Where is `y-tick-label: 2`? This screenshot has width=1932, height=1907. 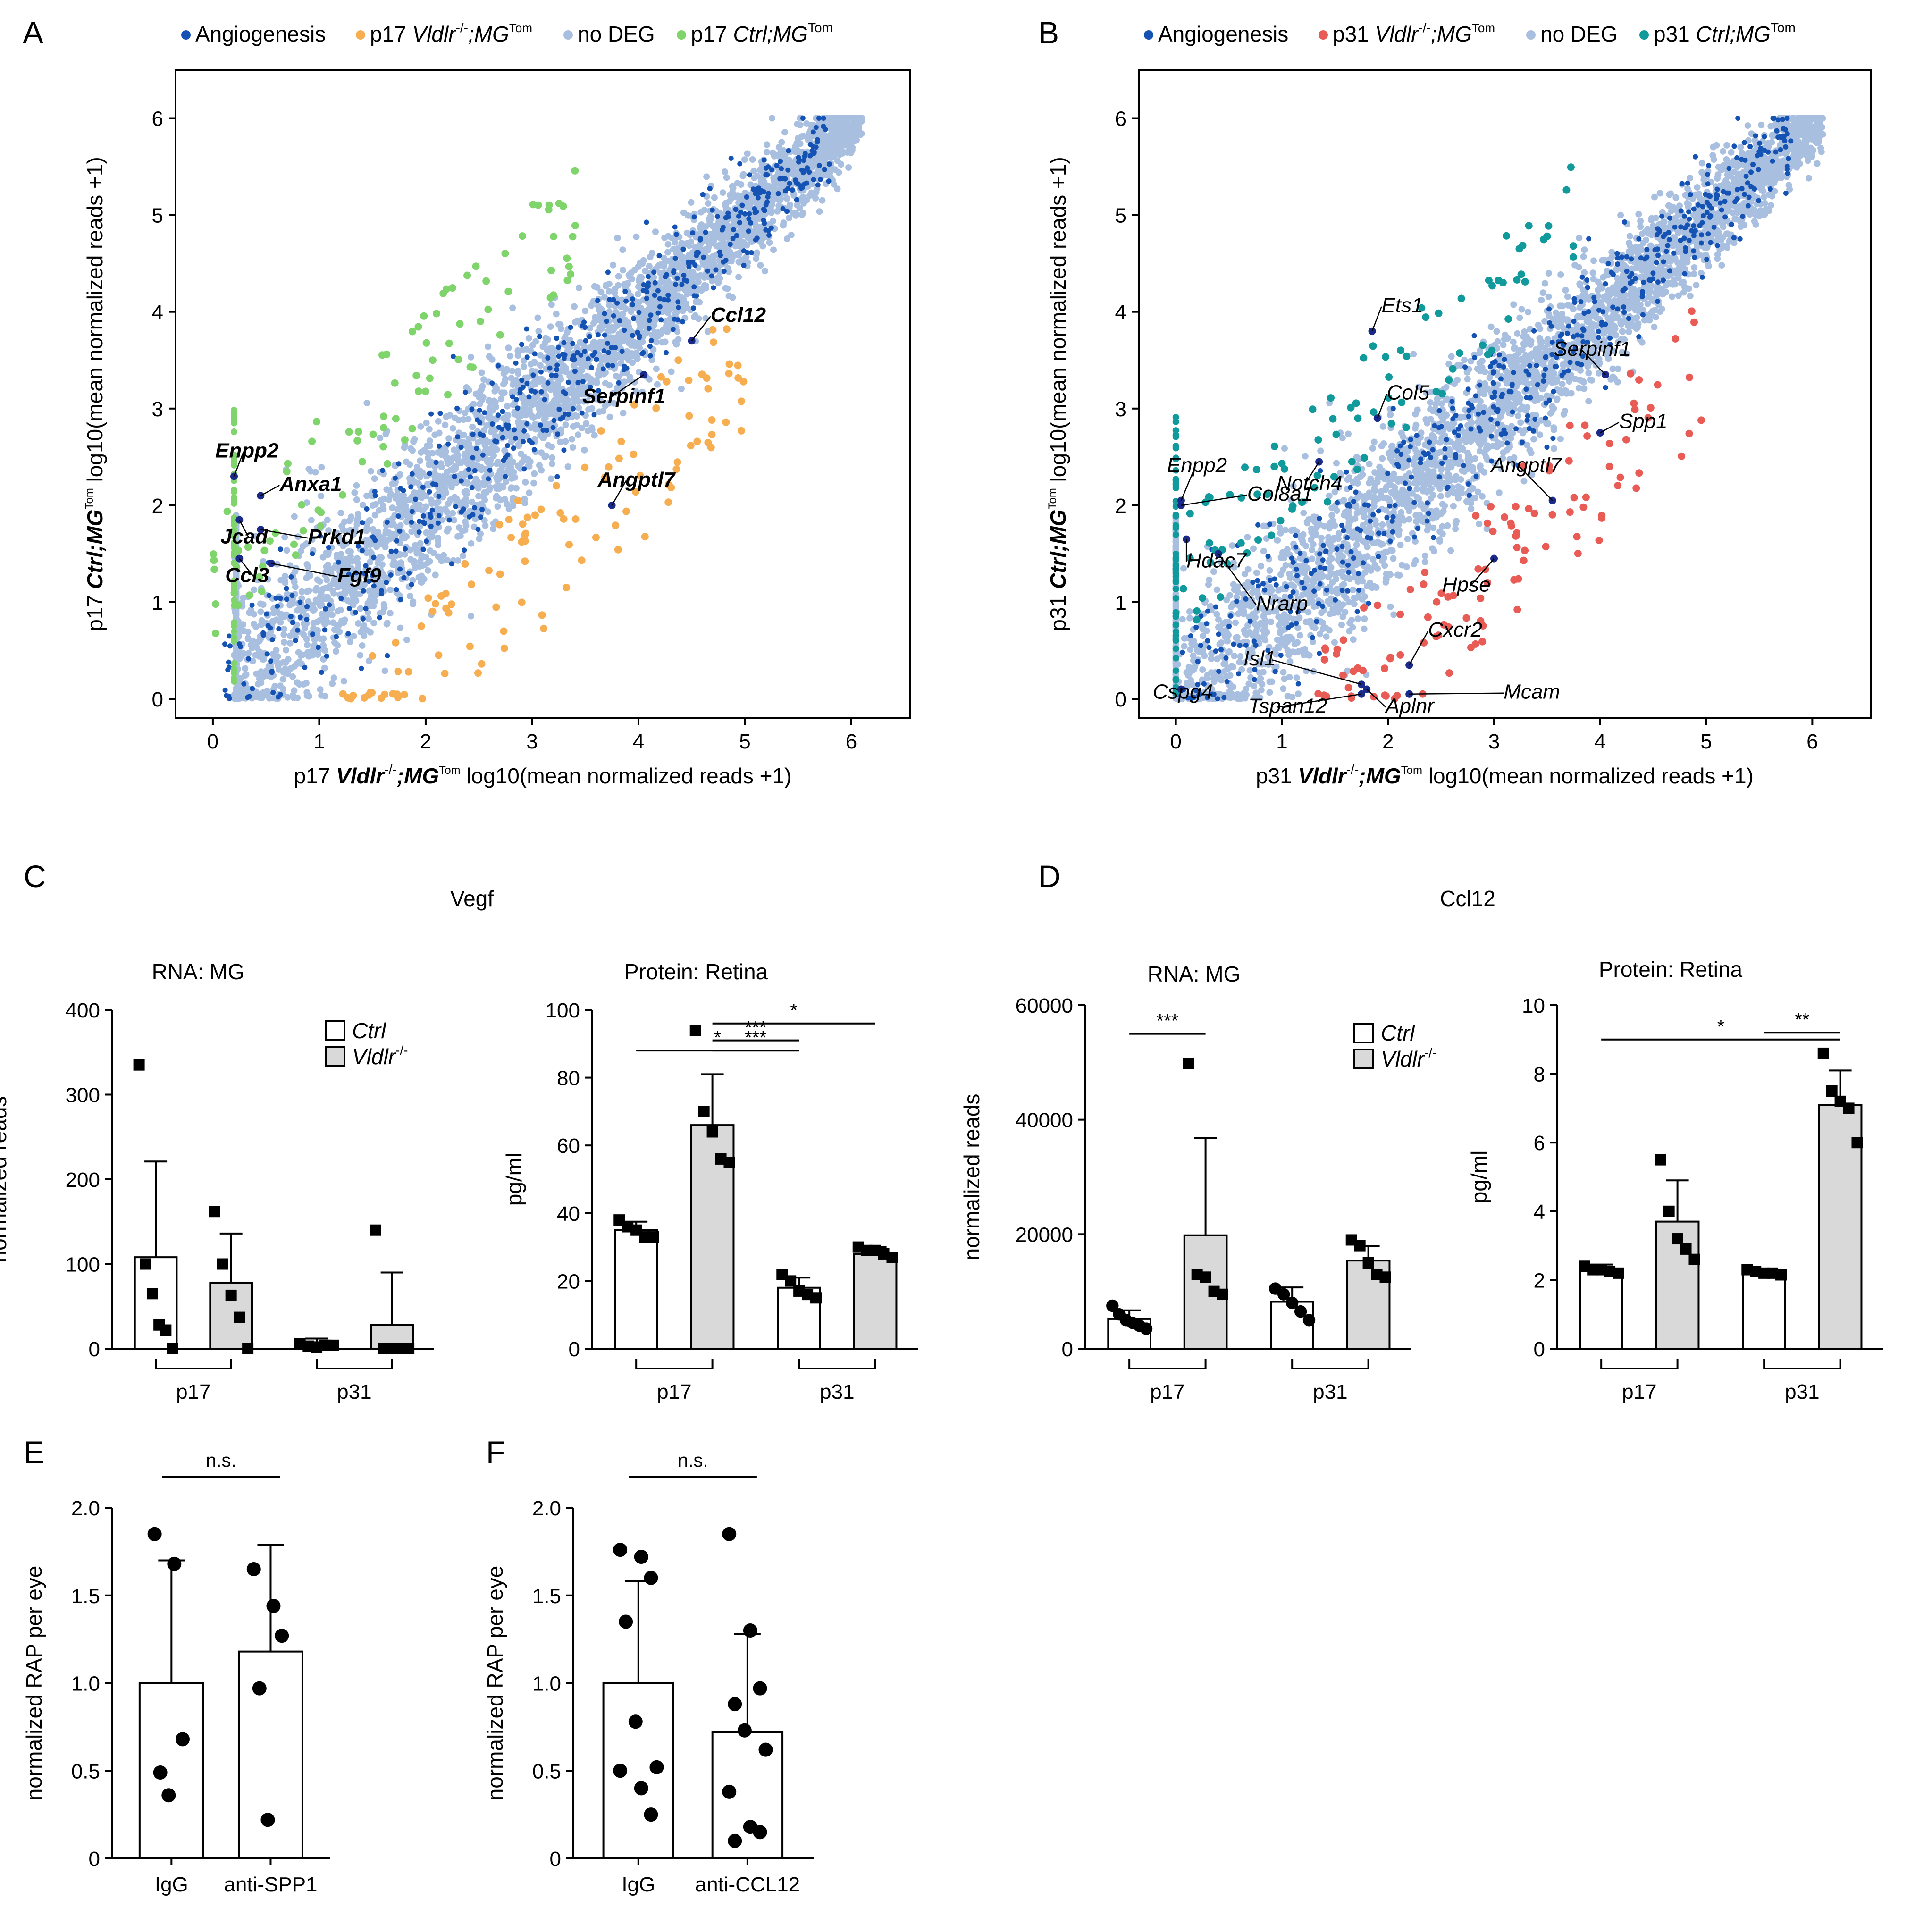
y-tick-label: 2 is located at coordinates (157, 506).